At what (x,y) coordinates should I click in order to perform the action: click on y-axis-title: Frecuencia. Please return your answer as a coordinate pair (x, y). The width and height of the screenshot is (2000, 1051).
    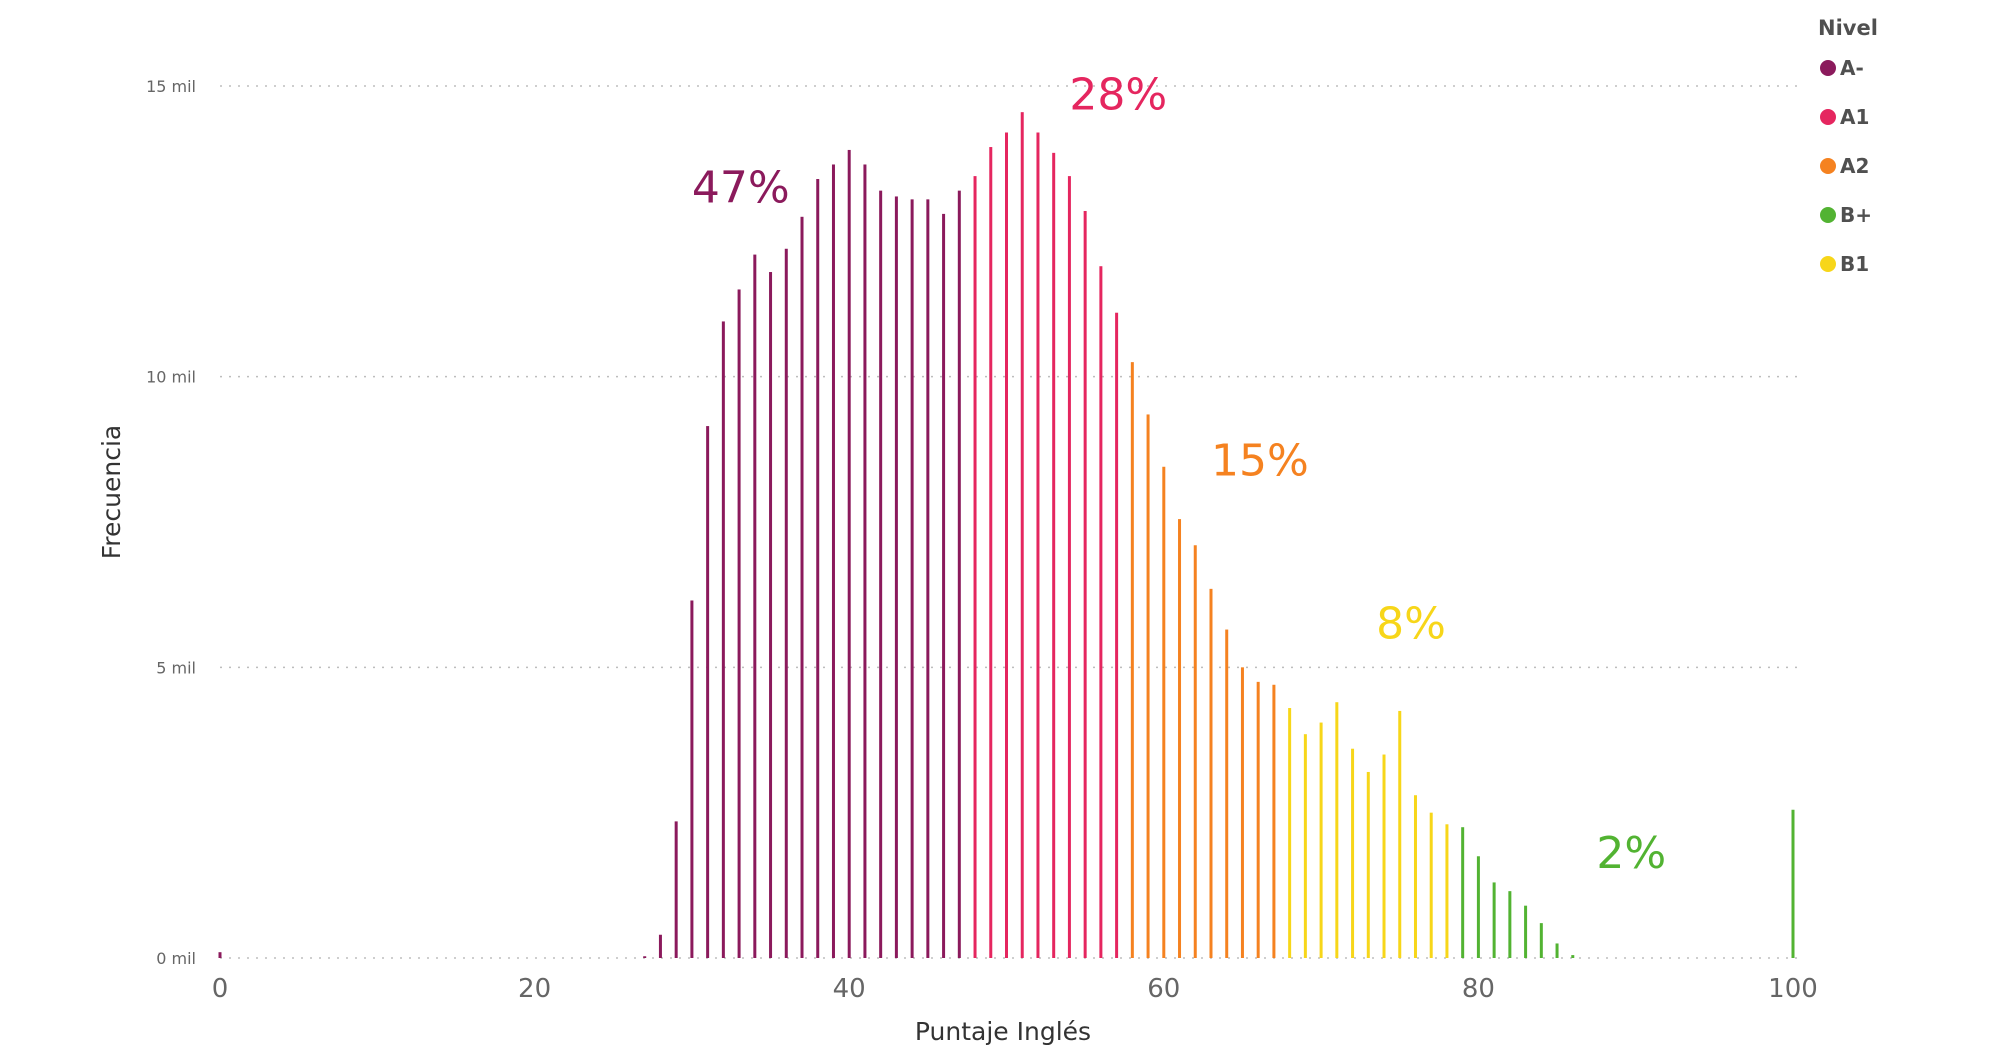
    Looking at the image, I should click on (111, 492).